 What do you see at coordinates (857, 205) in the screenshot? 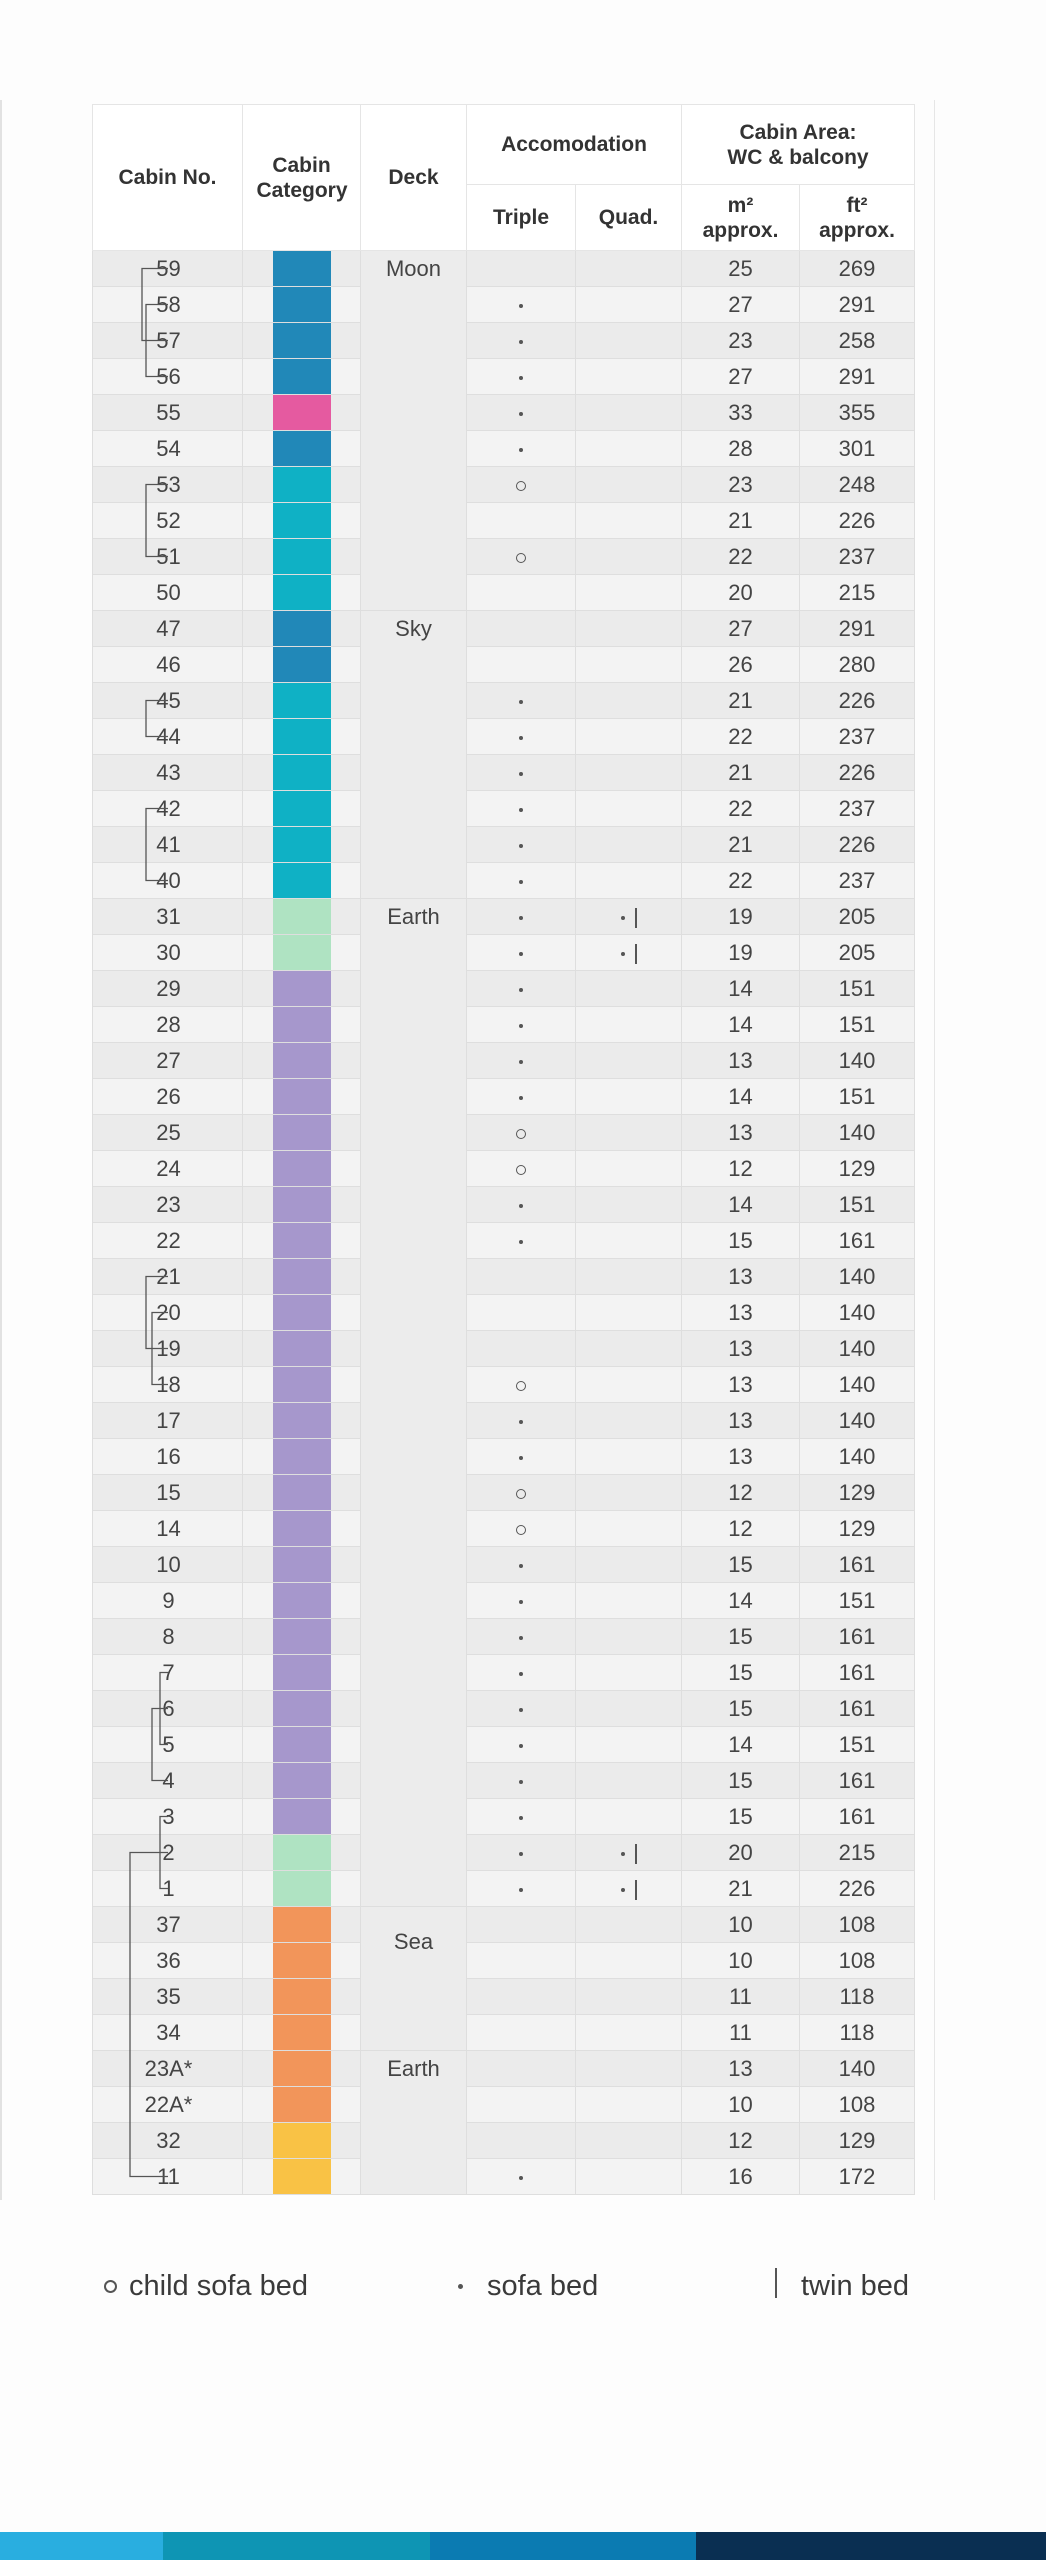
I see `header-ft2-unit: ft²` at bounding box center [857, 205].